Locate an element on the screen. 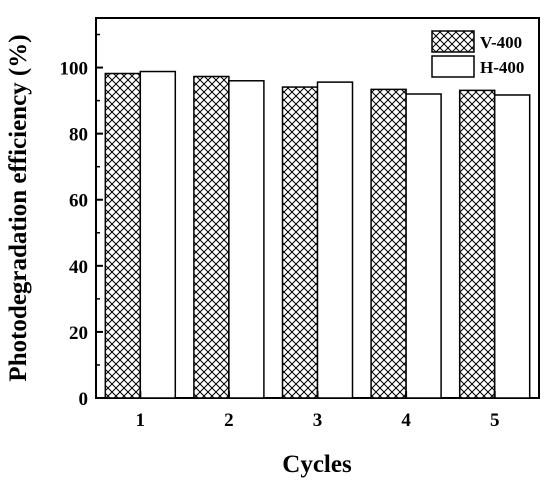 This screenshot has height=486, width=550. y-tick-label: 20 is located at coordinates (78, 333).